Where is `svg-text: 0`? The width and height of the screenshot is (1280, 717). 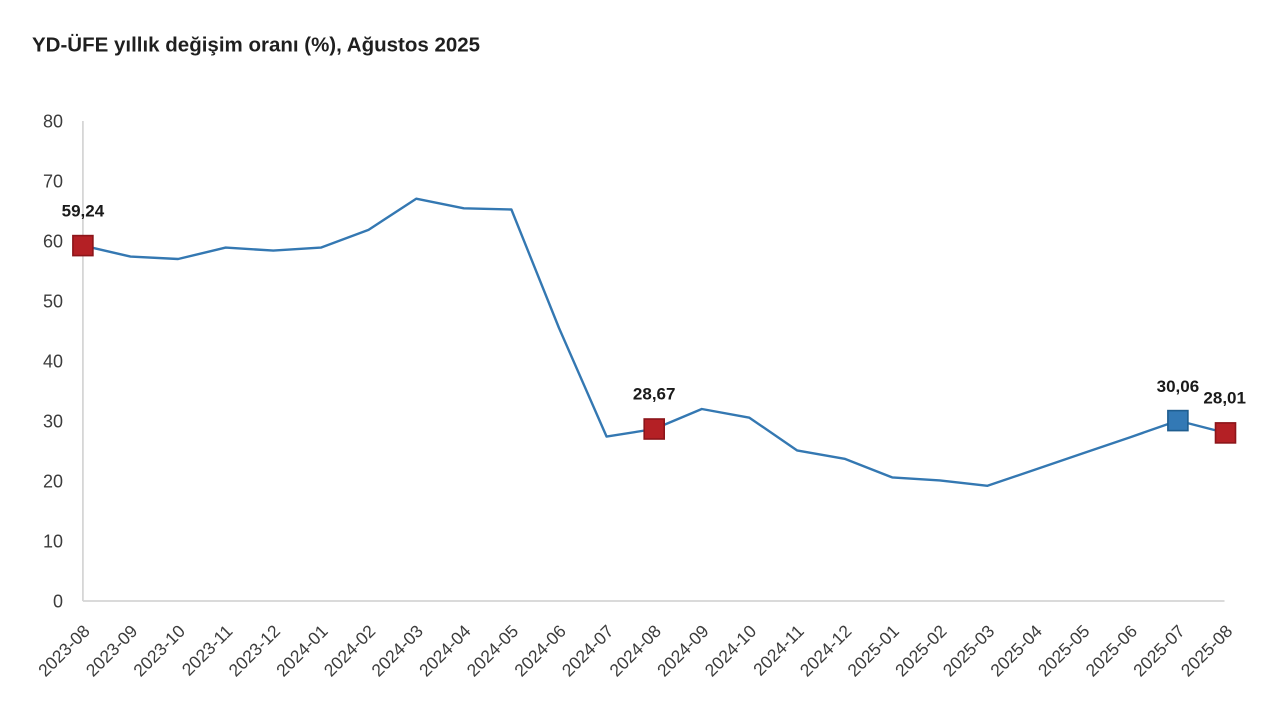 svg-text: 0 is located at coordinates (58, 602).